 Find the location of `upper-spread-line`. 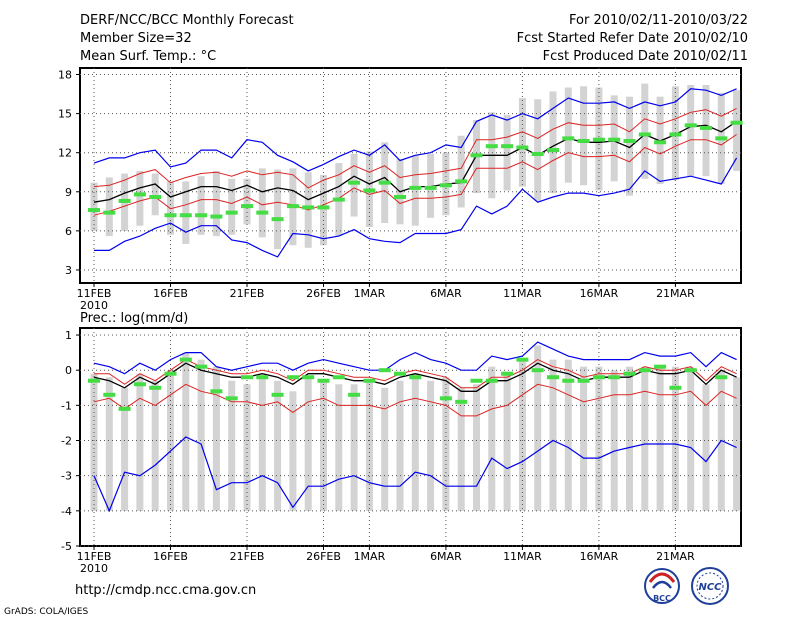

upper-spread-line is located at coordinates (415, 148).